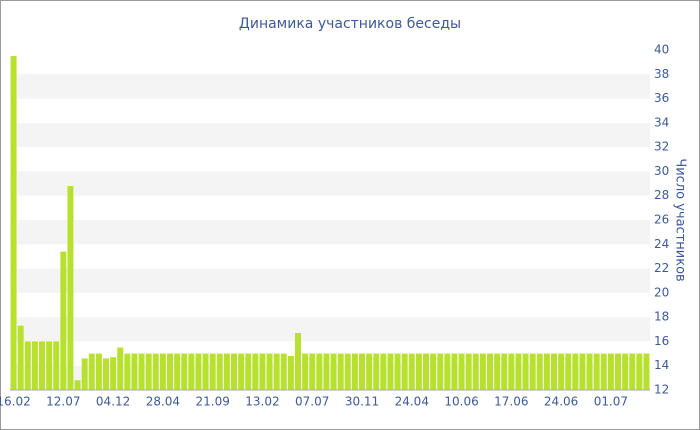 The width and height of the screenshot is (700, 430). I want to click on x-tick-label: 13.02, so click(262, 402).